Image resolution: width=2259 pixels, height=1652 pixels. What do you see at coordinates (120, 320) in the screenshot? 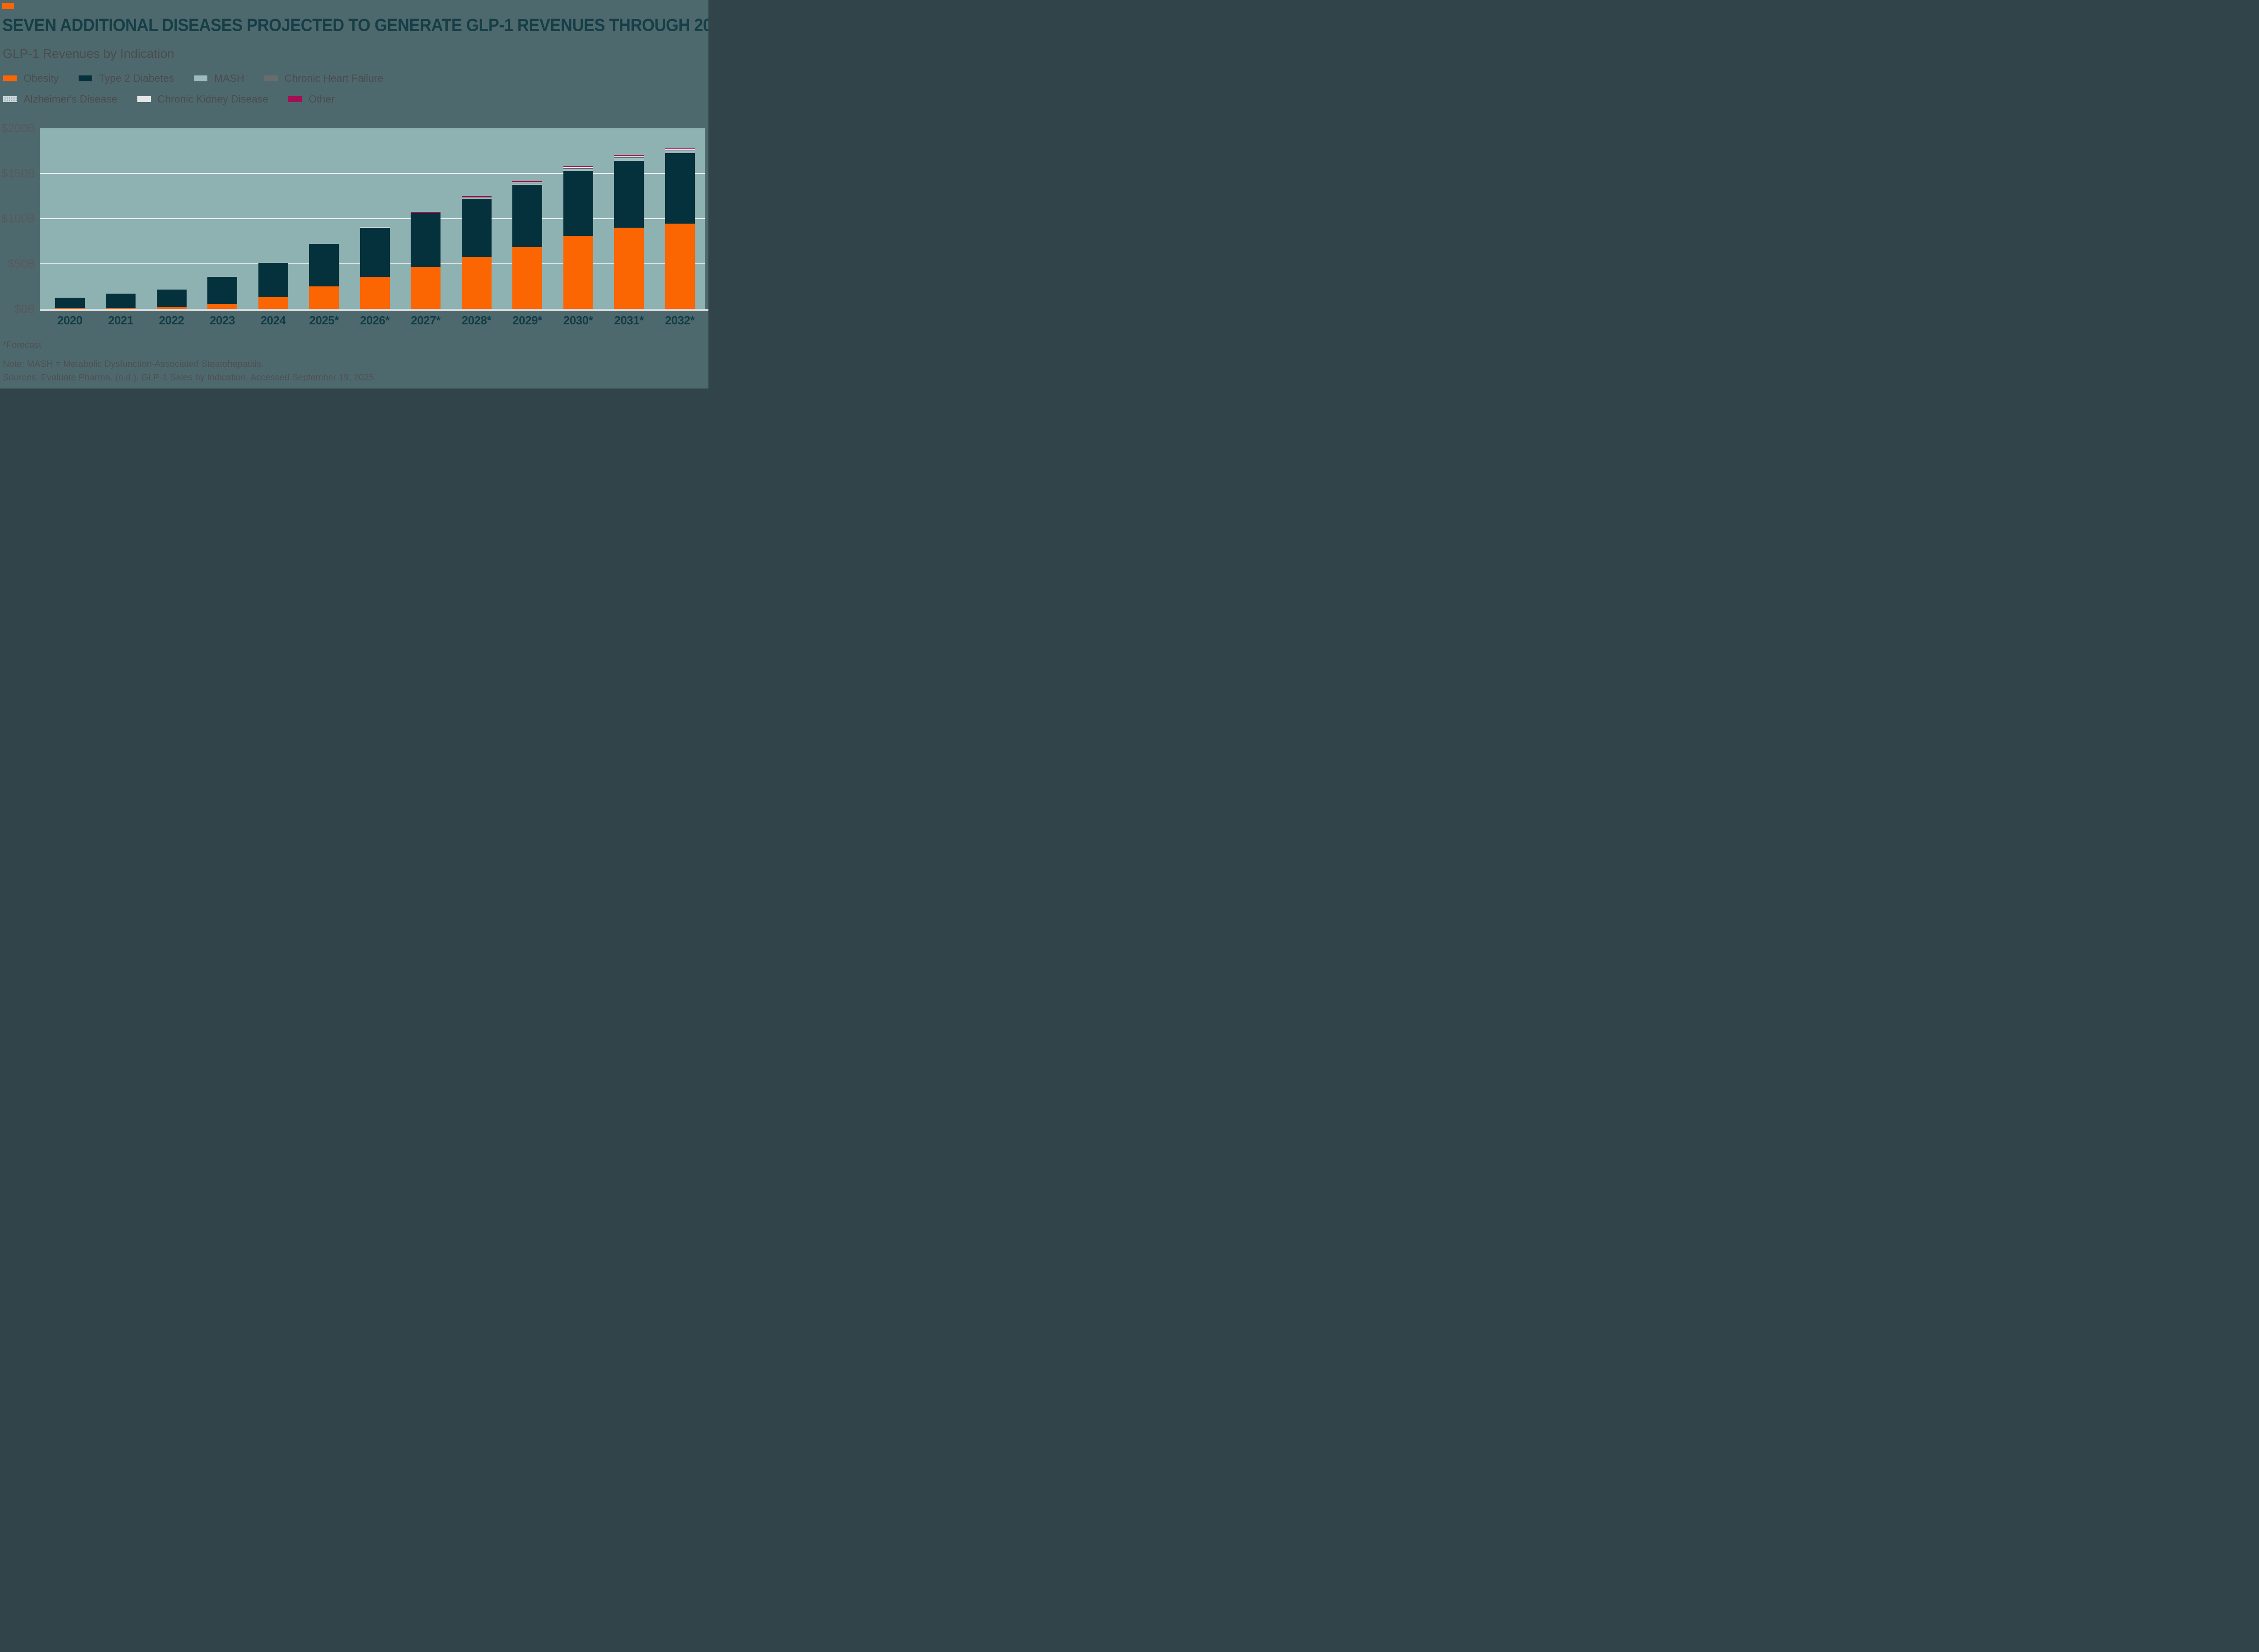
I see `x-label-2021: 2021` at bounding box center [120, 320].